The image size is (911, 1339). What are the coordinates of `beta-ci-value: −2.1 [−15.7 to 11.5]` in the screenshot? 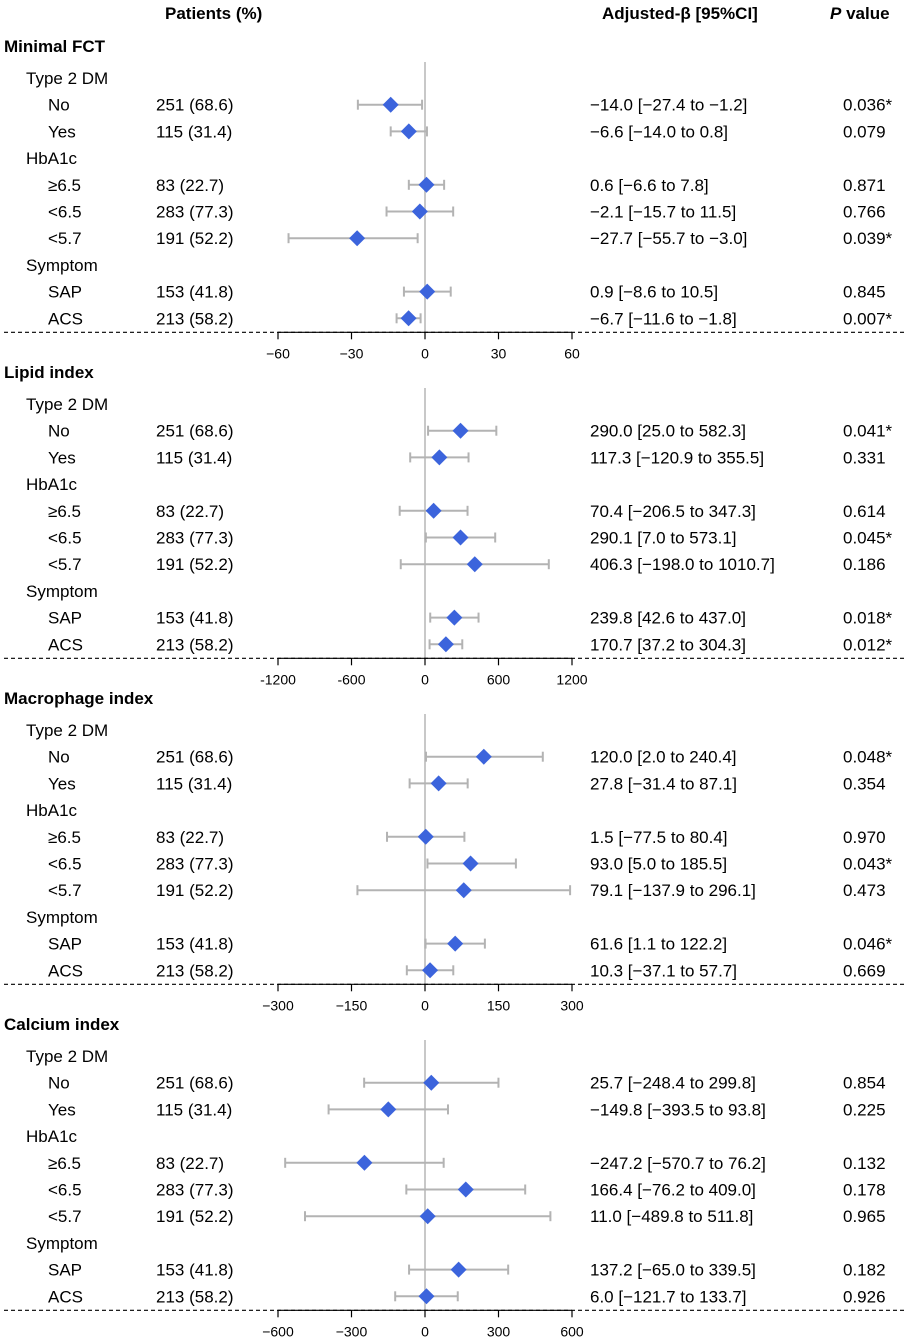 It's located at (663, 212).